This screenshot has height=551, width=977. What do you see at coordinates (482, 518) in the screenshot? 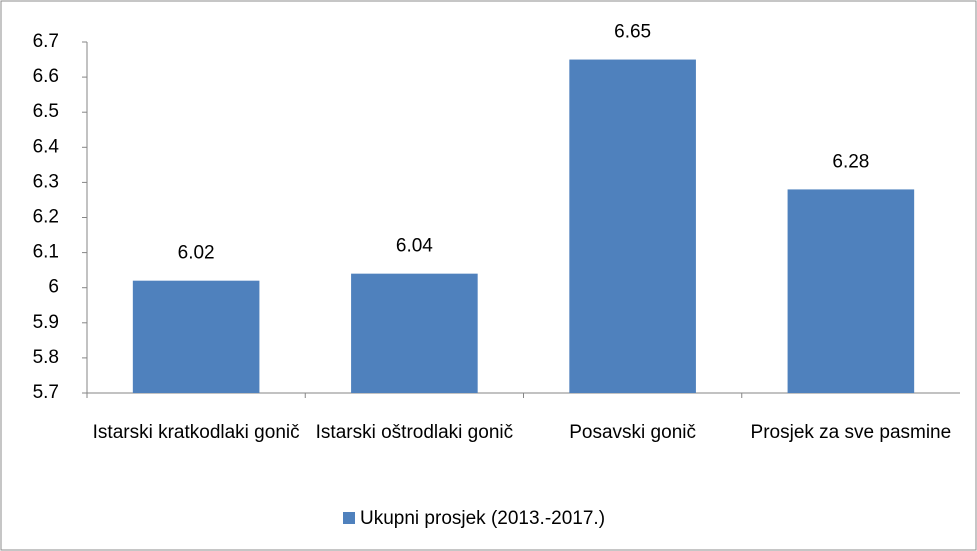
I see `legend-label: Ukupni prosjek (2013.-2017.)` at bounding box center [482, 518].